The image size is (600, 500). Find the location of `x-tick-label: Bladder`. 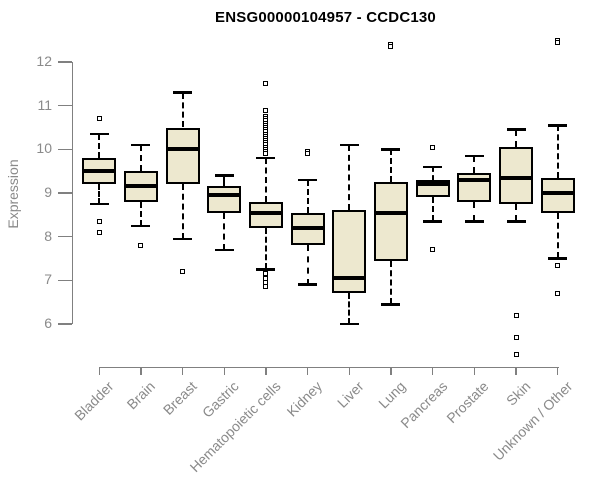

x-tick-label: Bladder is located at coordinates (94, 401).